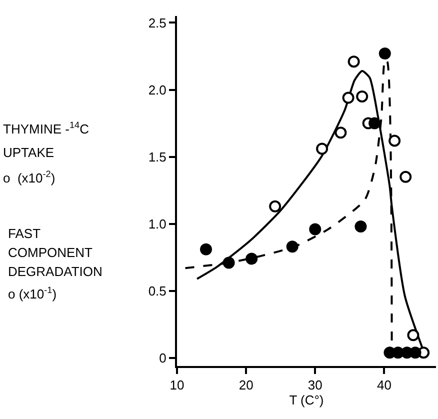 The image size is (438, 419). Describe the element at coordinates (384, 385) in the screenshot. I see `x-tick-label: 40` at that location.